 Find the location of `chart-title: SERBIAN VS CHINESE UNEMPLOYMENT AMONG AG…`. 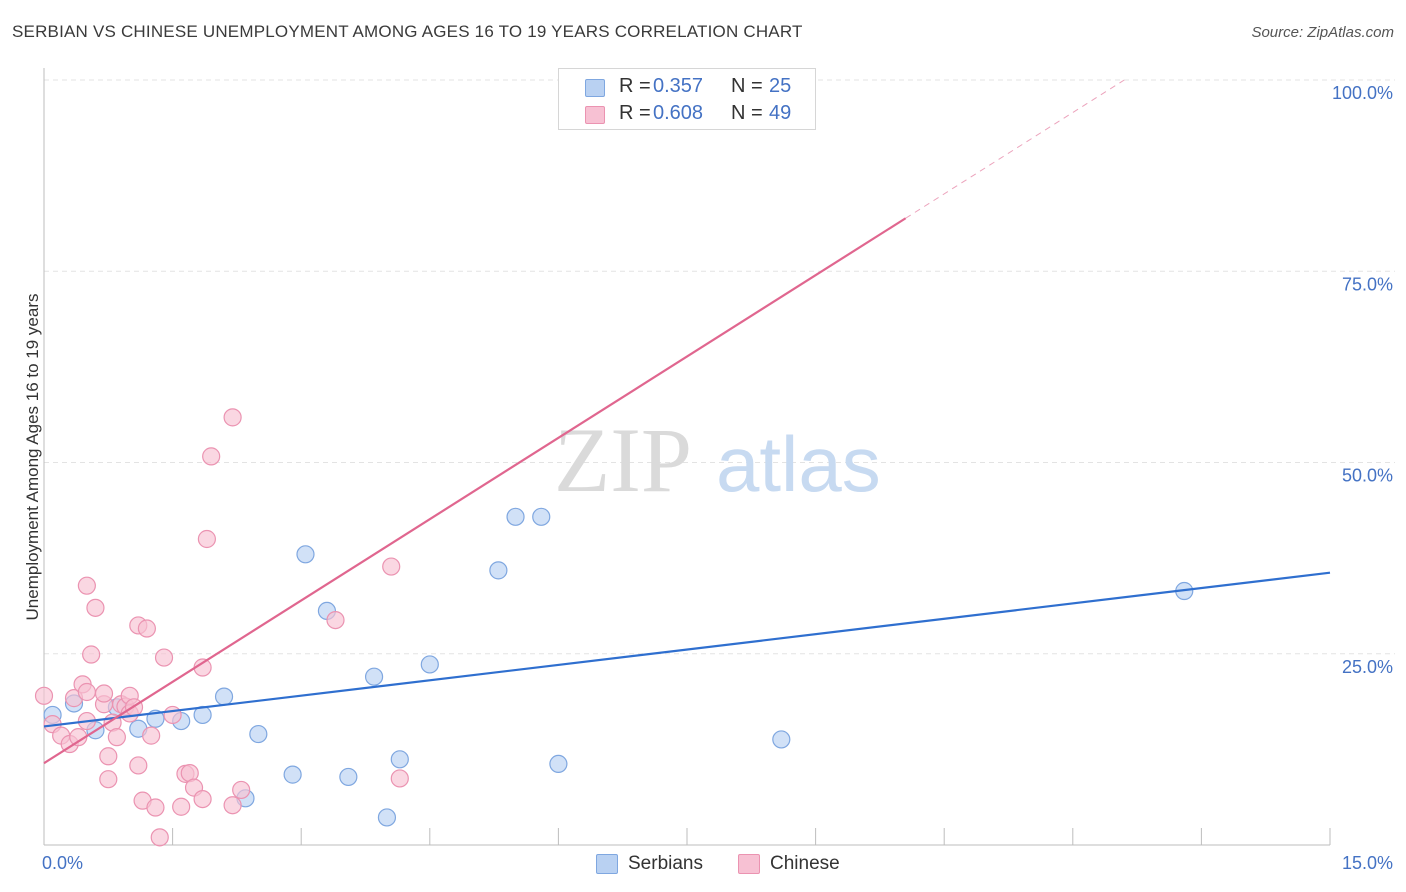

chart-title: SERBIAN VS CHINESE UNEMPLOYMENT AMONG AG… is located at coordinates (407, 31).